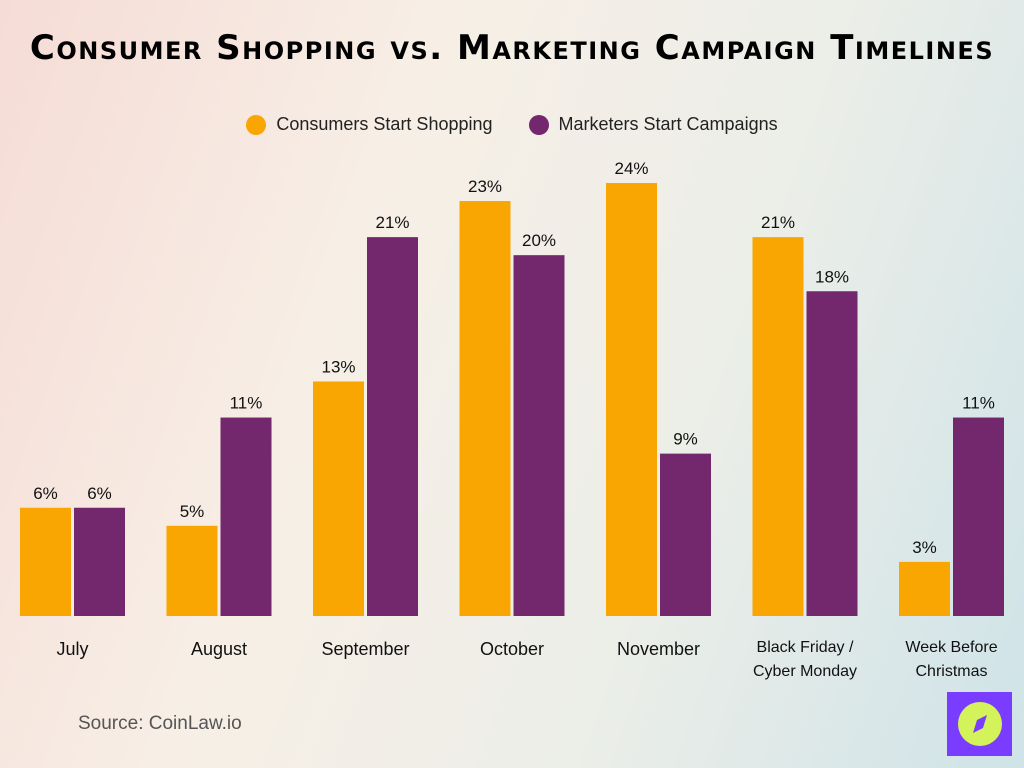 The height and width of the screenshot is (768, 1024). What do you see at coordinates (192, 511) in the screenshot?
I see `data-label: 5%` at bounding box center [192, 511].